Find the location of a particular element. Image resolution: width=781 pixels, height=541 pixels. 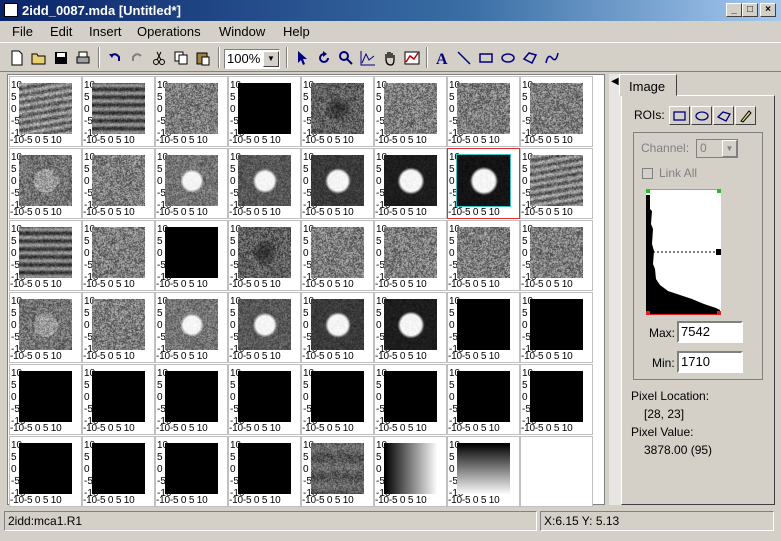

roi-polygon-button is located at coordinates (723, 115).